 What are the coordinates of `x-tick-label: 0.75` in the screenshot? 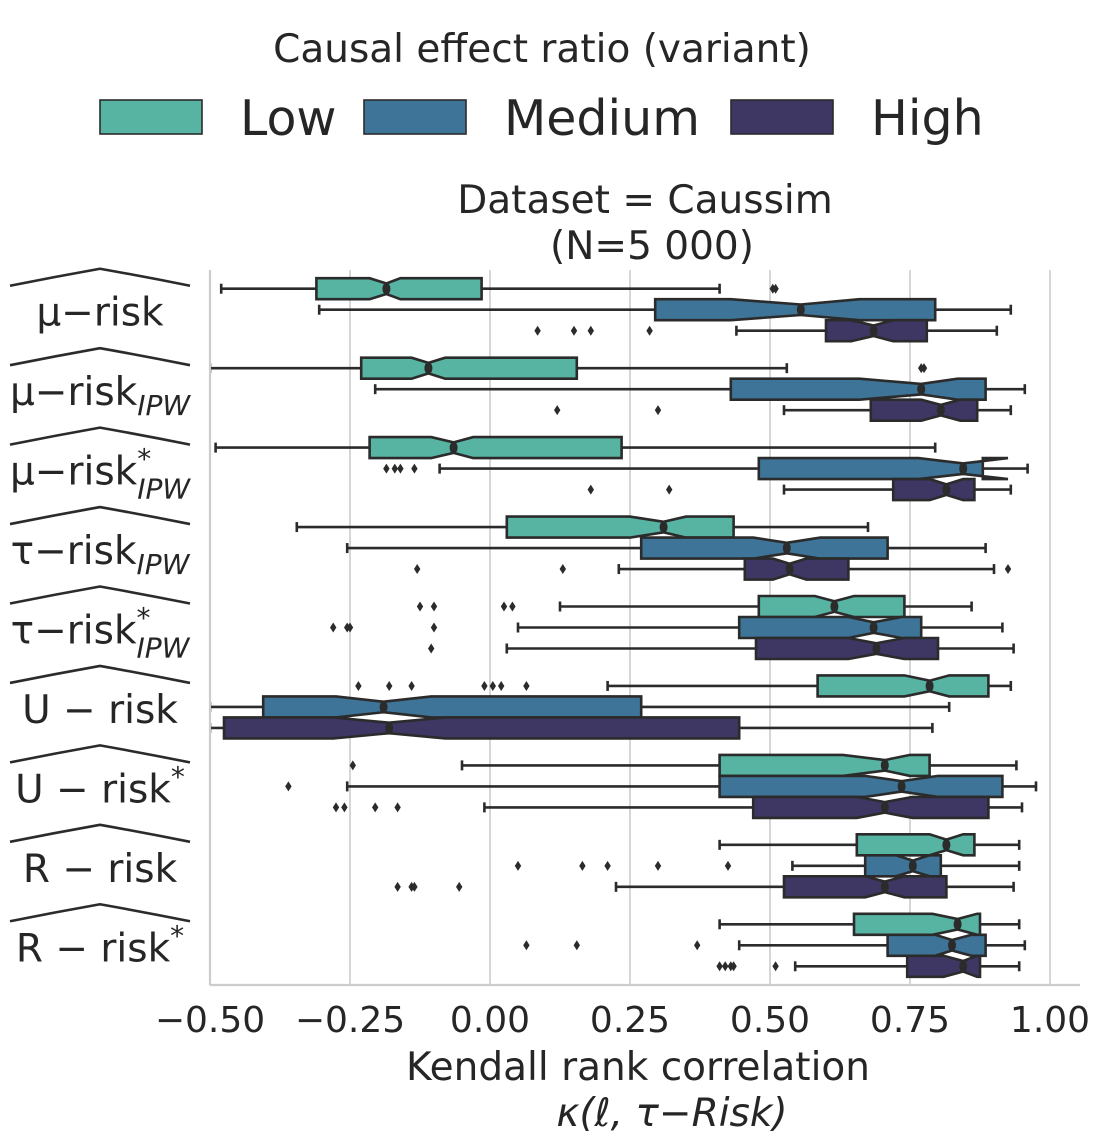 It's located at (910, 1020).